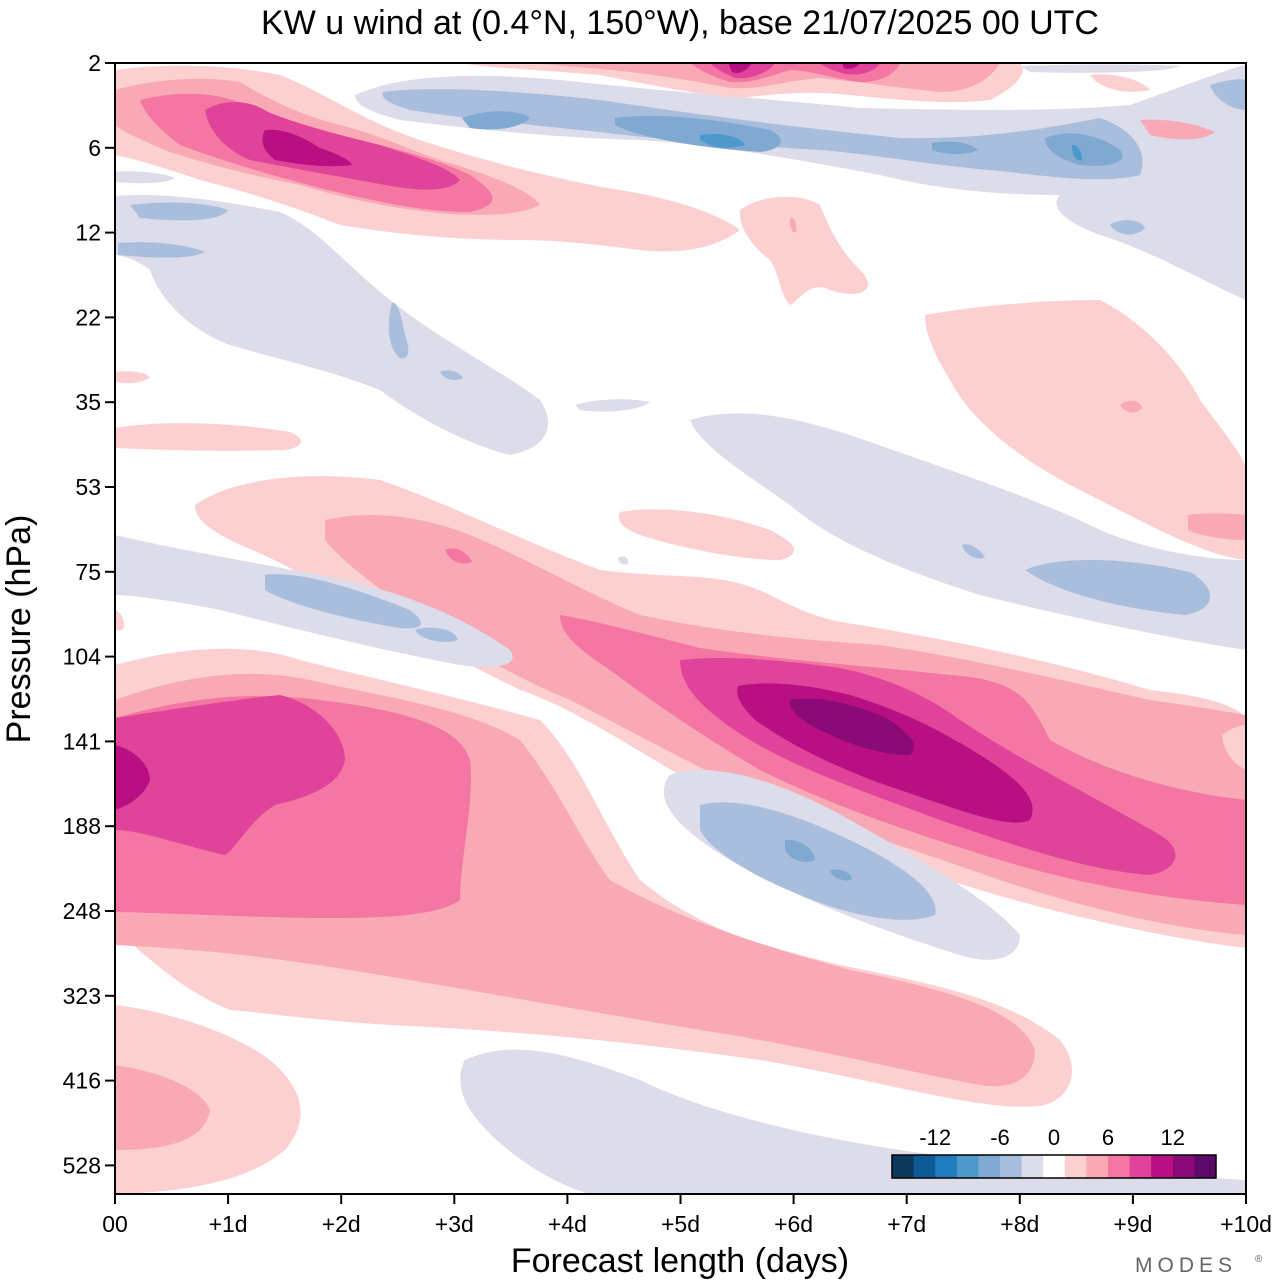 Image resolution: width=1280 pixels, height=1286 pixels. I want to click on y-axis-label: Pressure (hPa), so click(19, 629).